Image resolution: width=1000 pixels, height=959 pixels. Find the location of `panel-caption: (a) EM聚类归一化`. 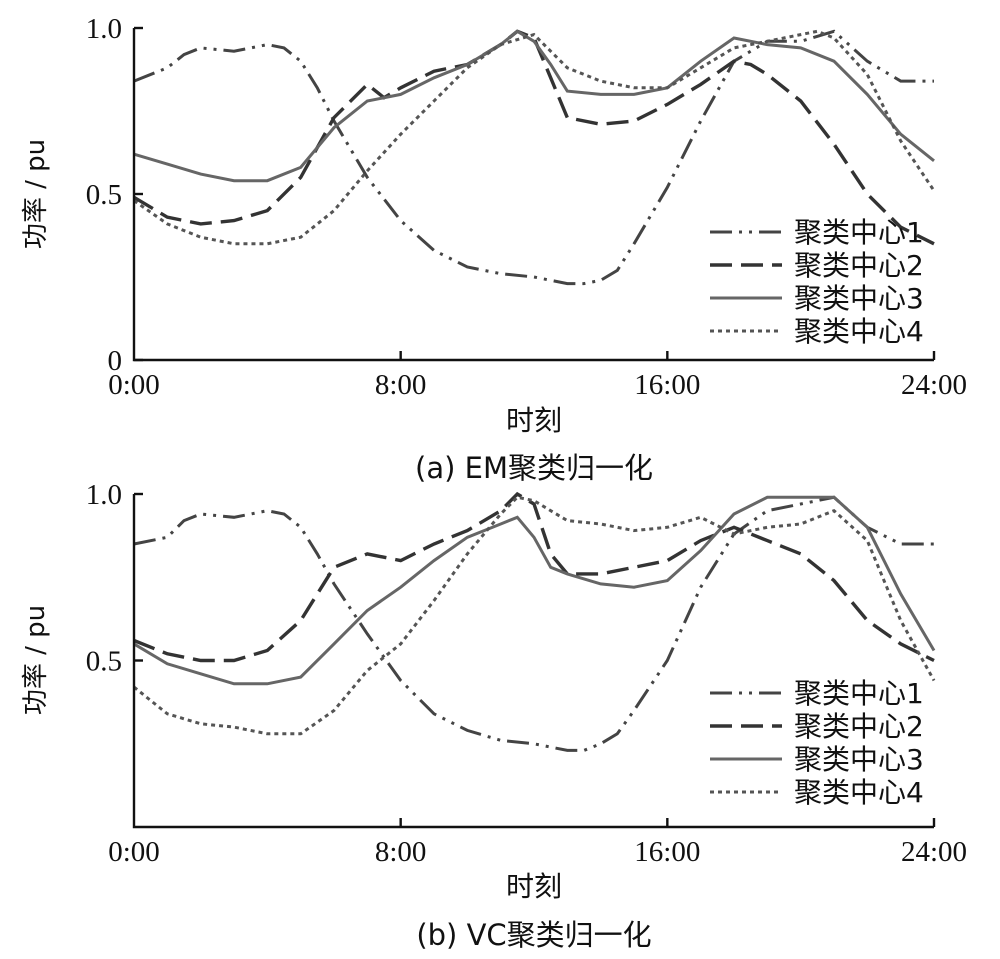

panel-caption: (a) EM聚类归一化 is located at coordinates (534, 468).